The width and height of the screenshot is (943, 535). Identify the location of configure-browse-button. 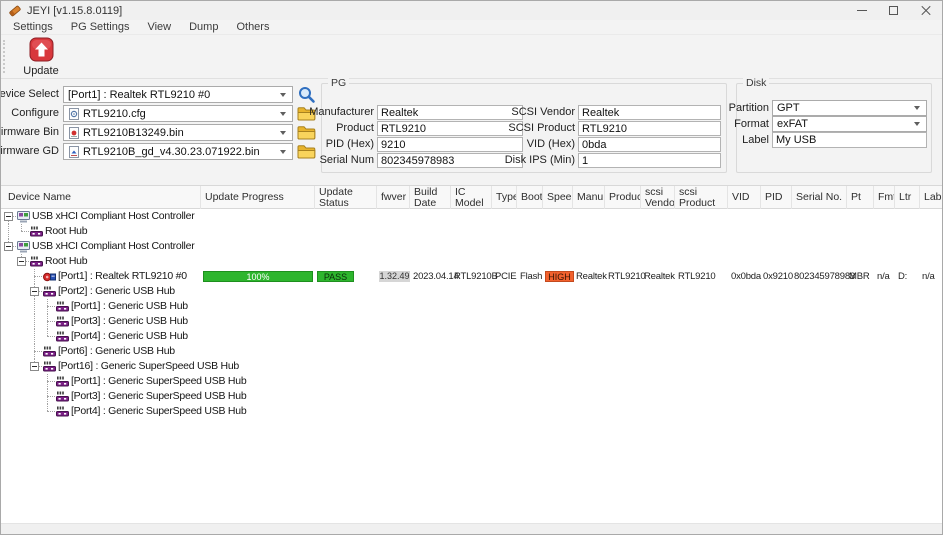
(308, 113).